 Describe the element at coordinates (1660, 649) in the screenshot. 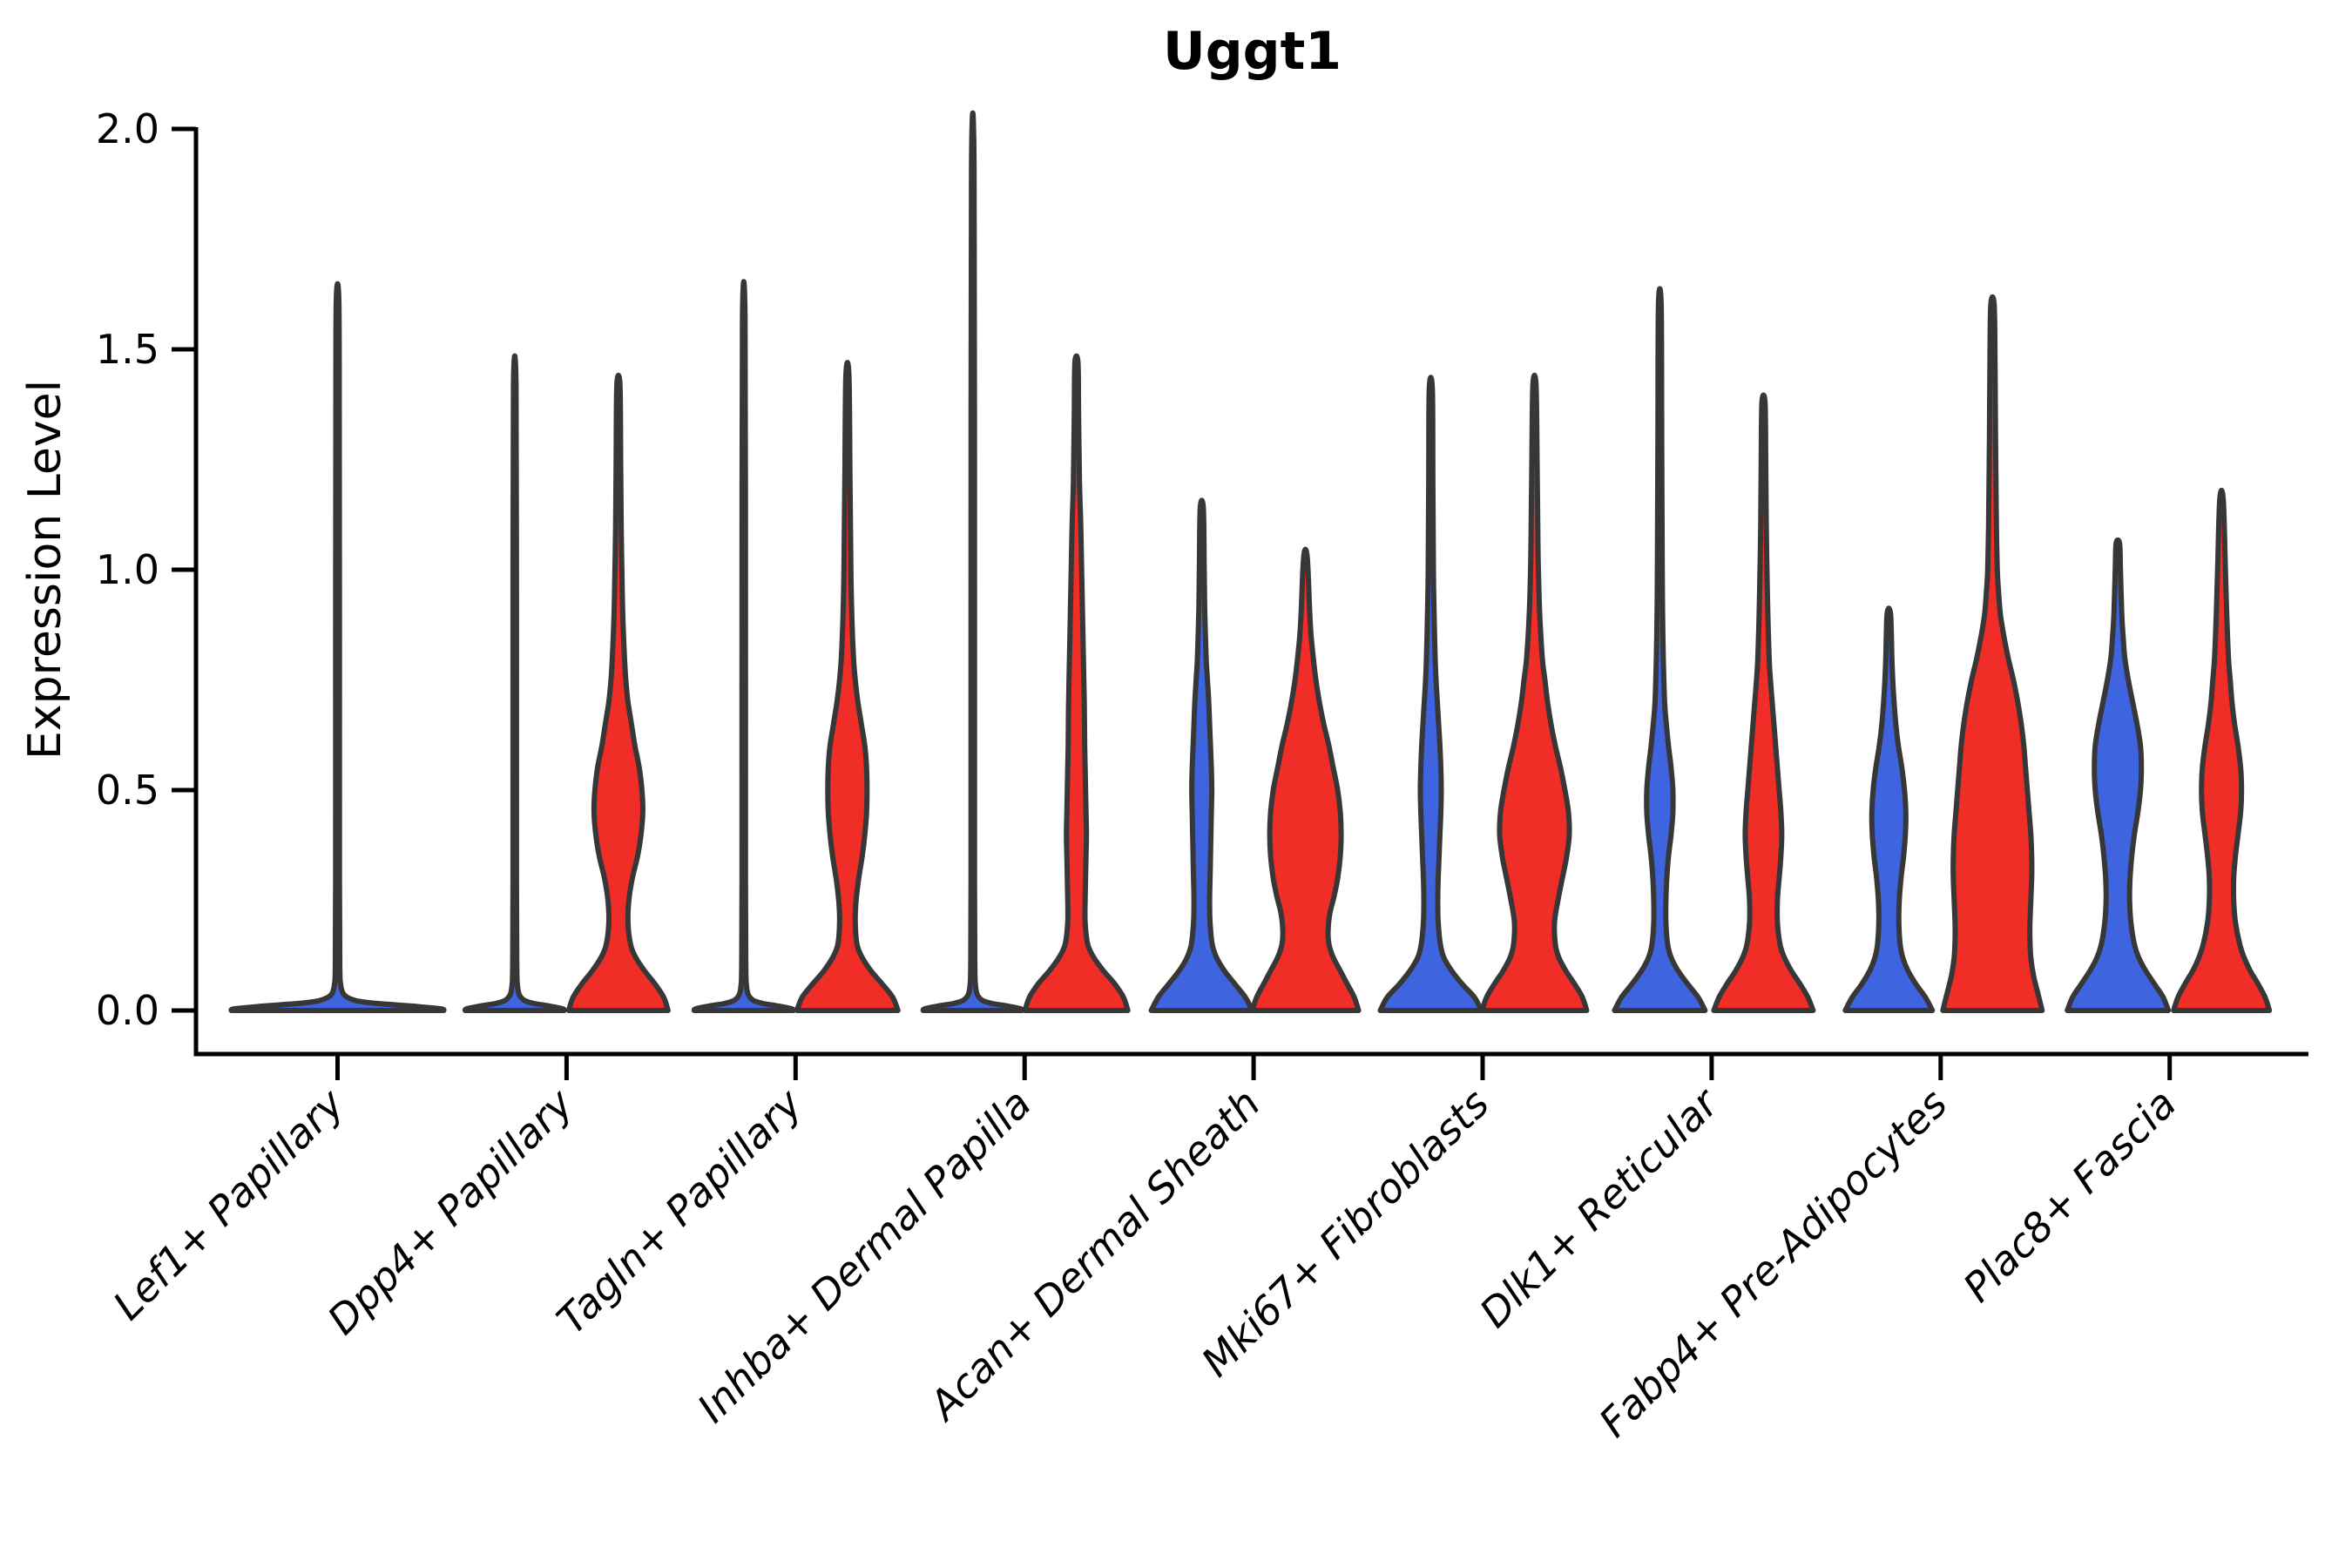

I see `violin-dlk1-group1` at that location.